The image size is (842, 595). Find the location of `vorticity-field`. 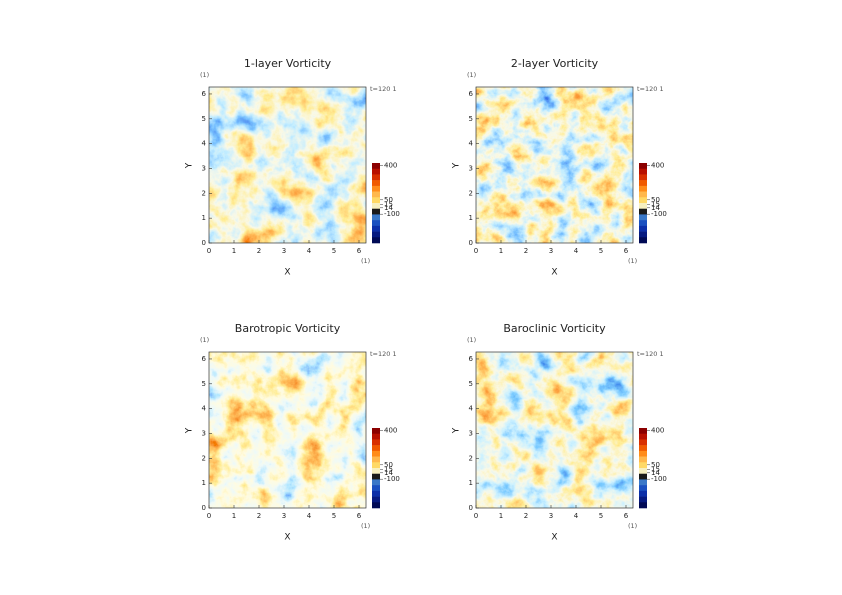

vorticity-field is located at coordinates (287, 430).